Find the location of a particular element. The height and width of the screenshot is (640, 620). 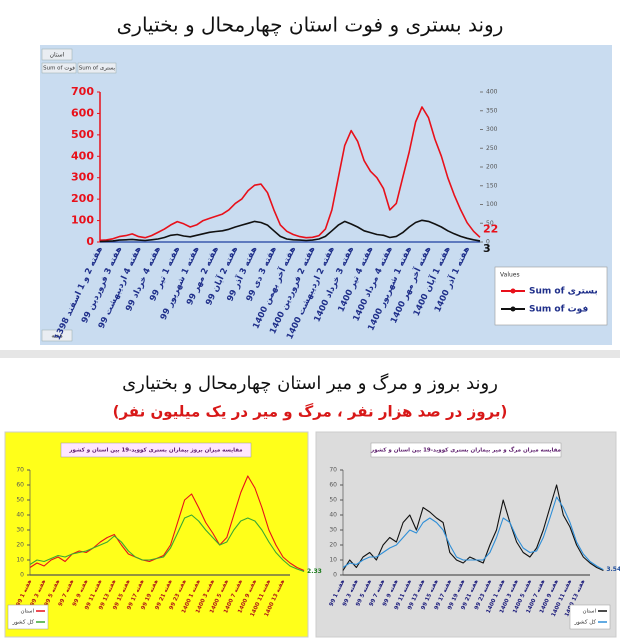

axis-field-label: هفته is located at coordinates (56, 336).